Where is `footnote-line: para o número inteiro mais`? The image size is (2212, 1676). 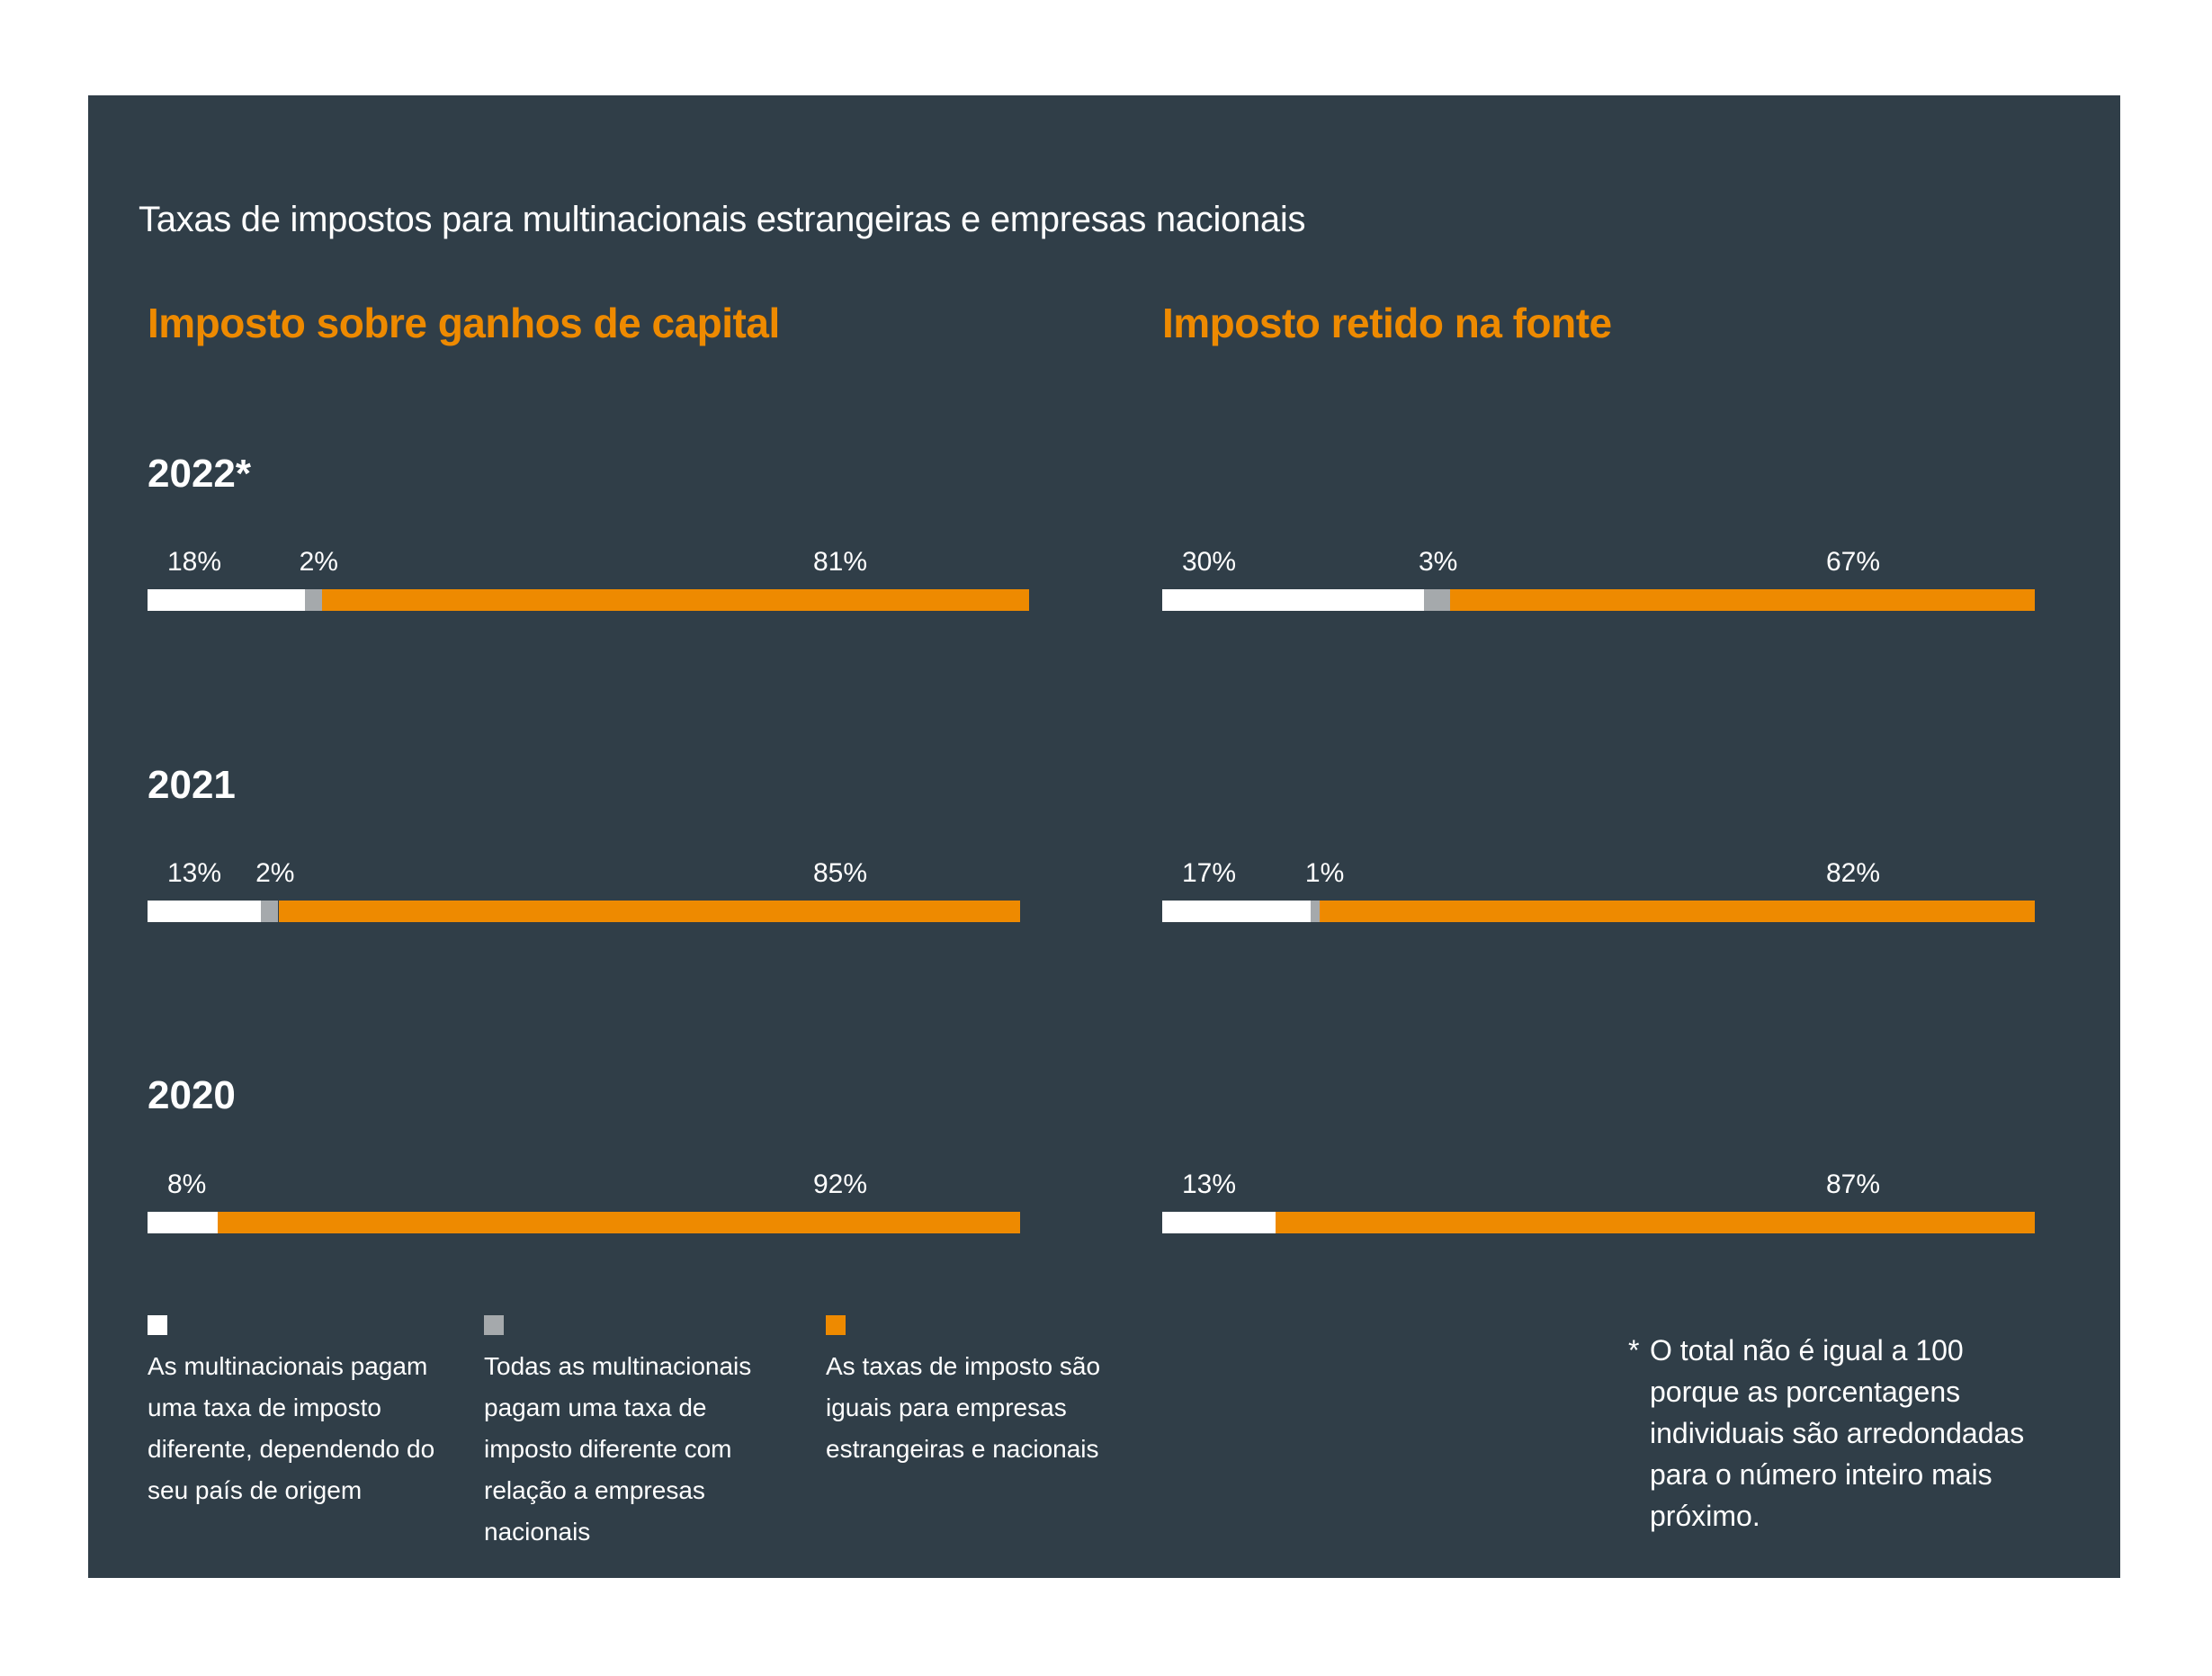
footnote-line: para o número inteiro mais is located at coordinates (1822, 1474).